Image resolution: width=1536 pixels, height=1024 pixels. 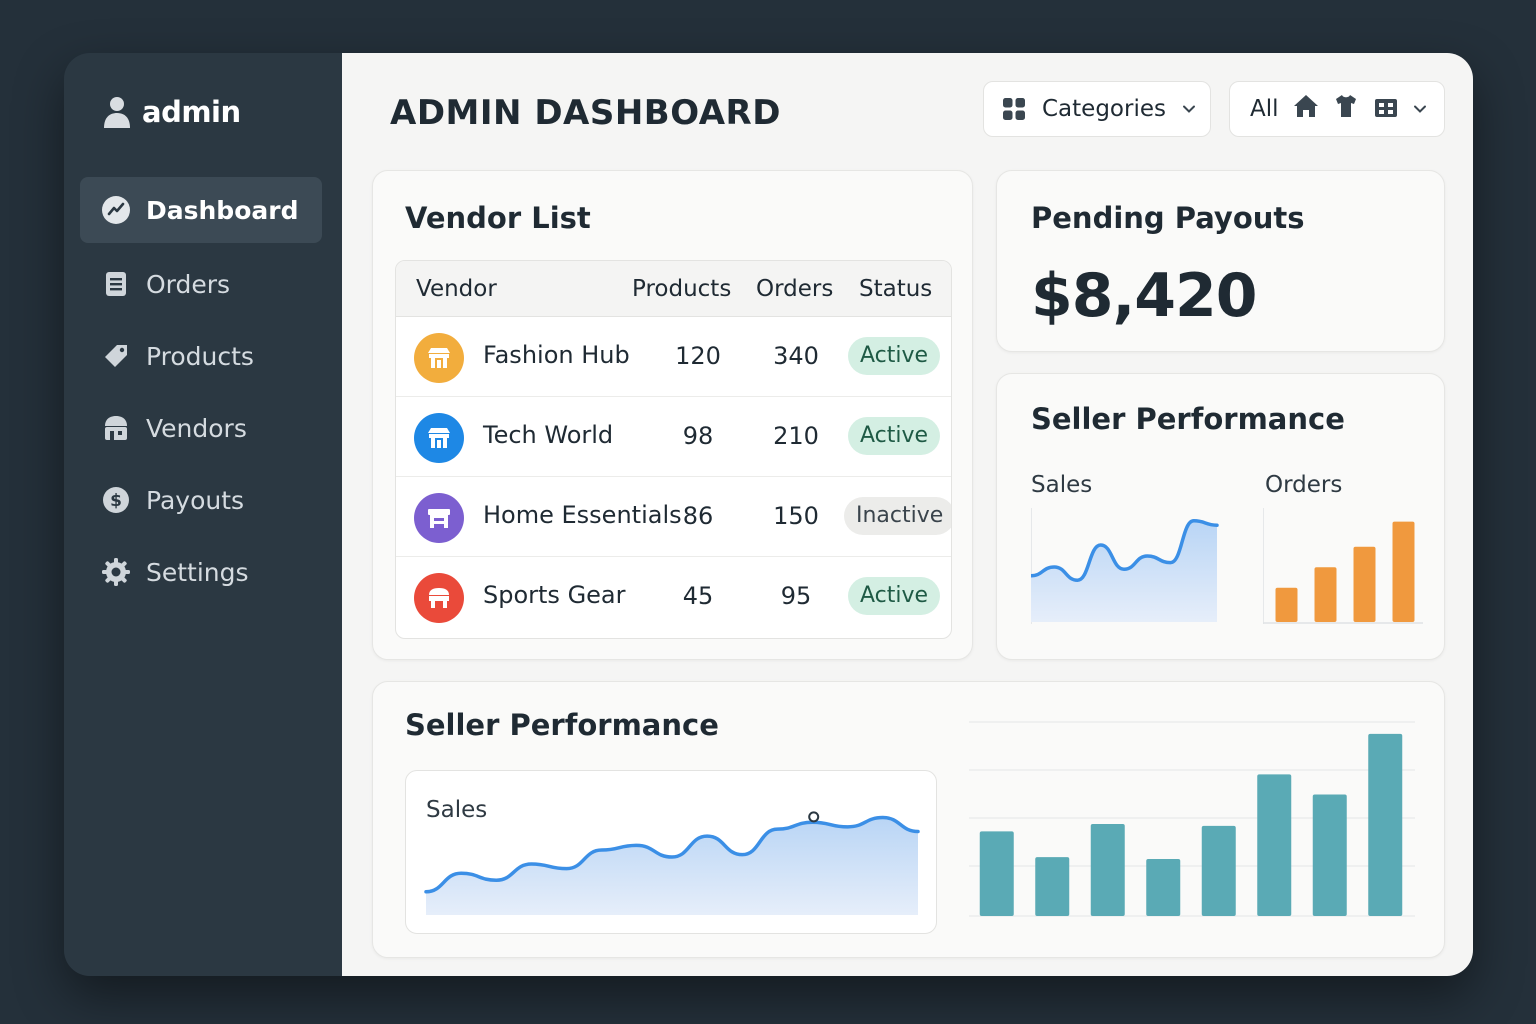 I want to click on sidebar-item-payouts: $ Payouts, so click(x=201, y=500).